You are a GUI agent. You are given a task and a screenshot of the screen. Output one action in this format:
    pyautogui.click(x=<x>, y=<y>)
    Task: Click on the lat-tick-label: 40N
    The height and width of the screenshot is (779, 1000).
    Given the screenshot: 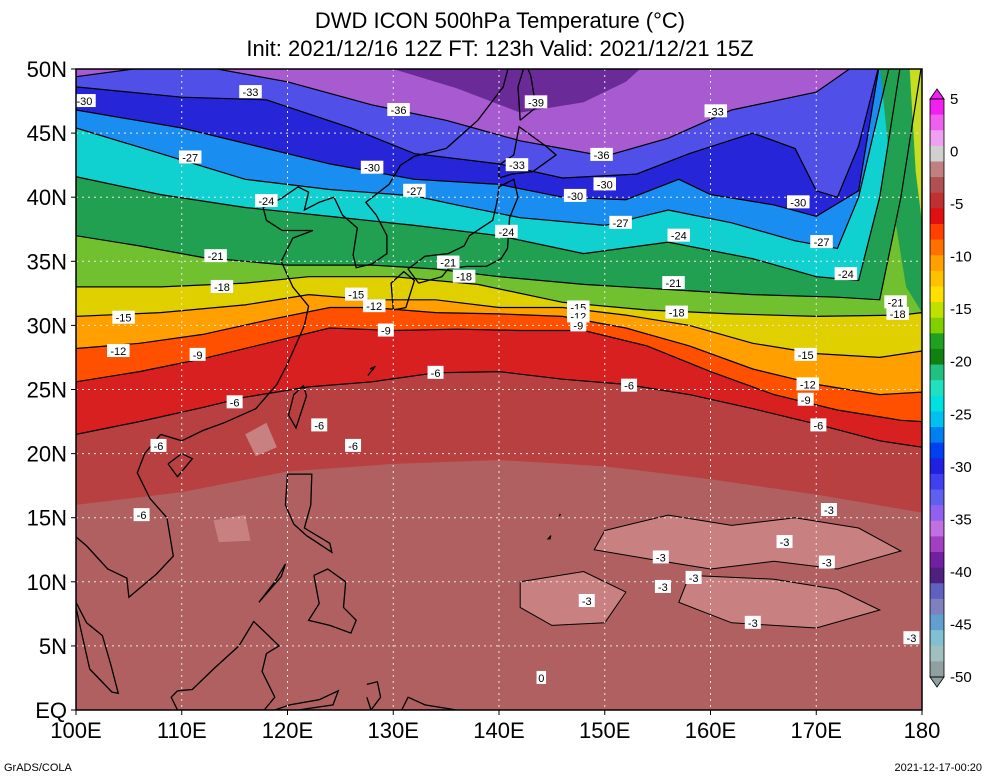 What is the action you would take?
    pyautogui.click(x=47, y=197)
    